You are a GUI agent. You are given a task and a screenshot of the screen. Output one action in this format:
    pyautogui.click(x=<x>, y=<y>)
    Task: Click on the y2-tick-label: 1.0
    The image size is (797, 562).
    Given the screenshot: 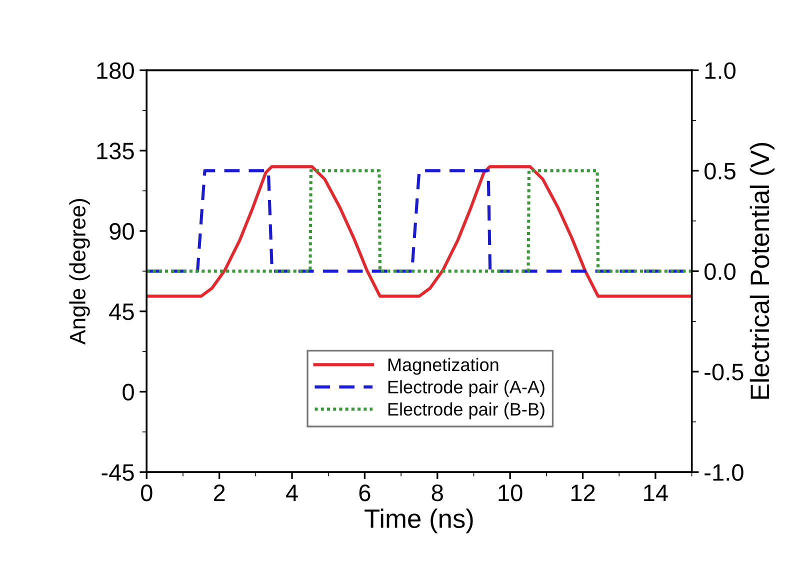 What is the action you would take?
    pyautogui.click(x=720, y=71)
    